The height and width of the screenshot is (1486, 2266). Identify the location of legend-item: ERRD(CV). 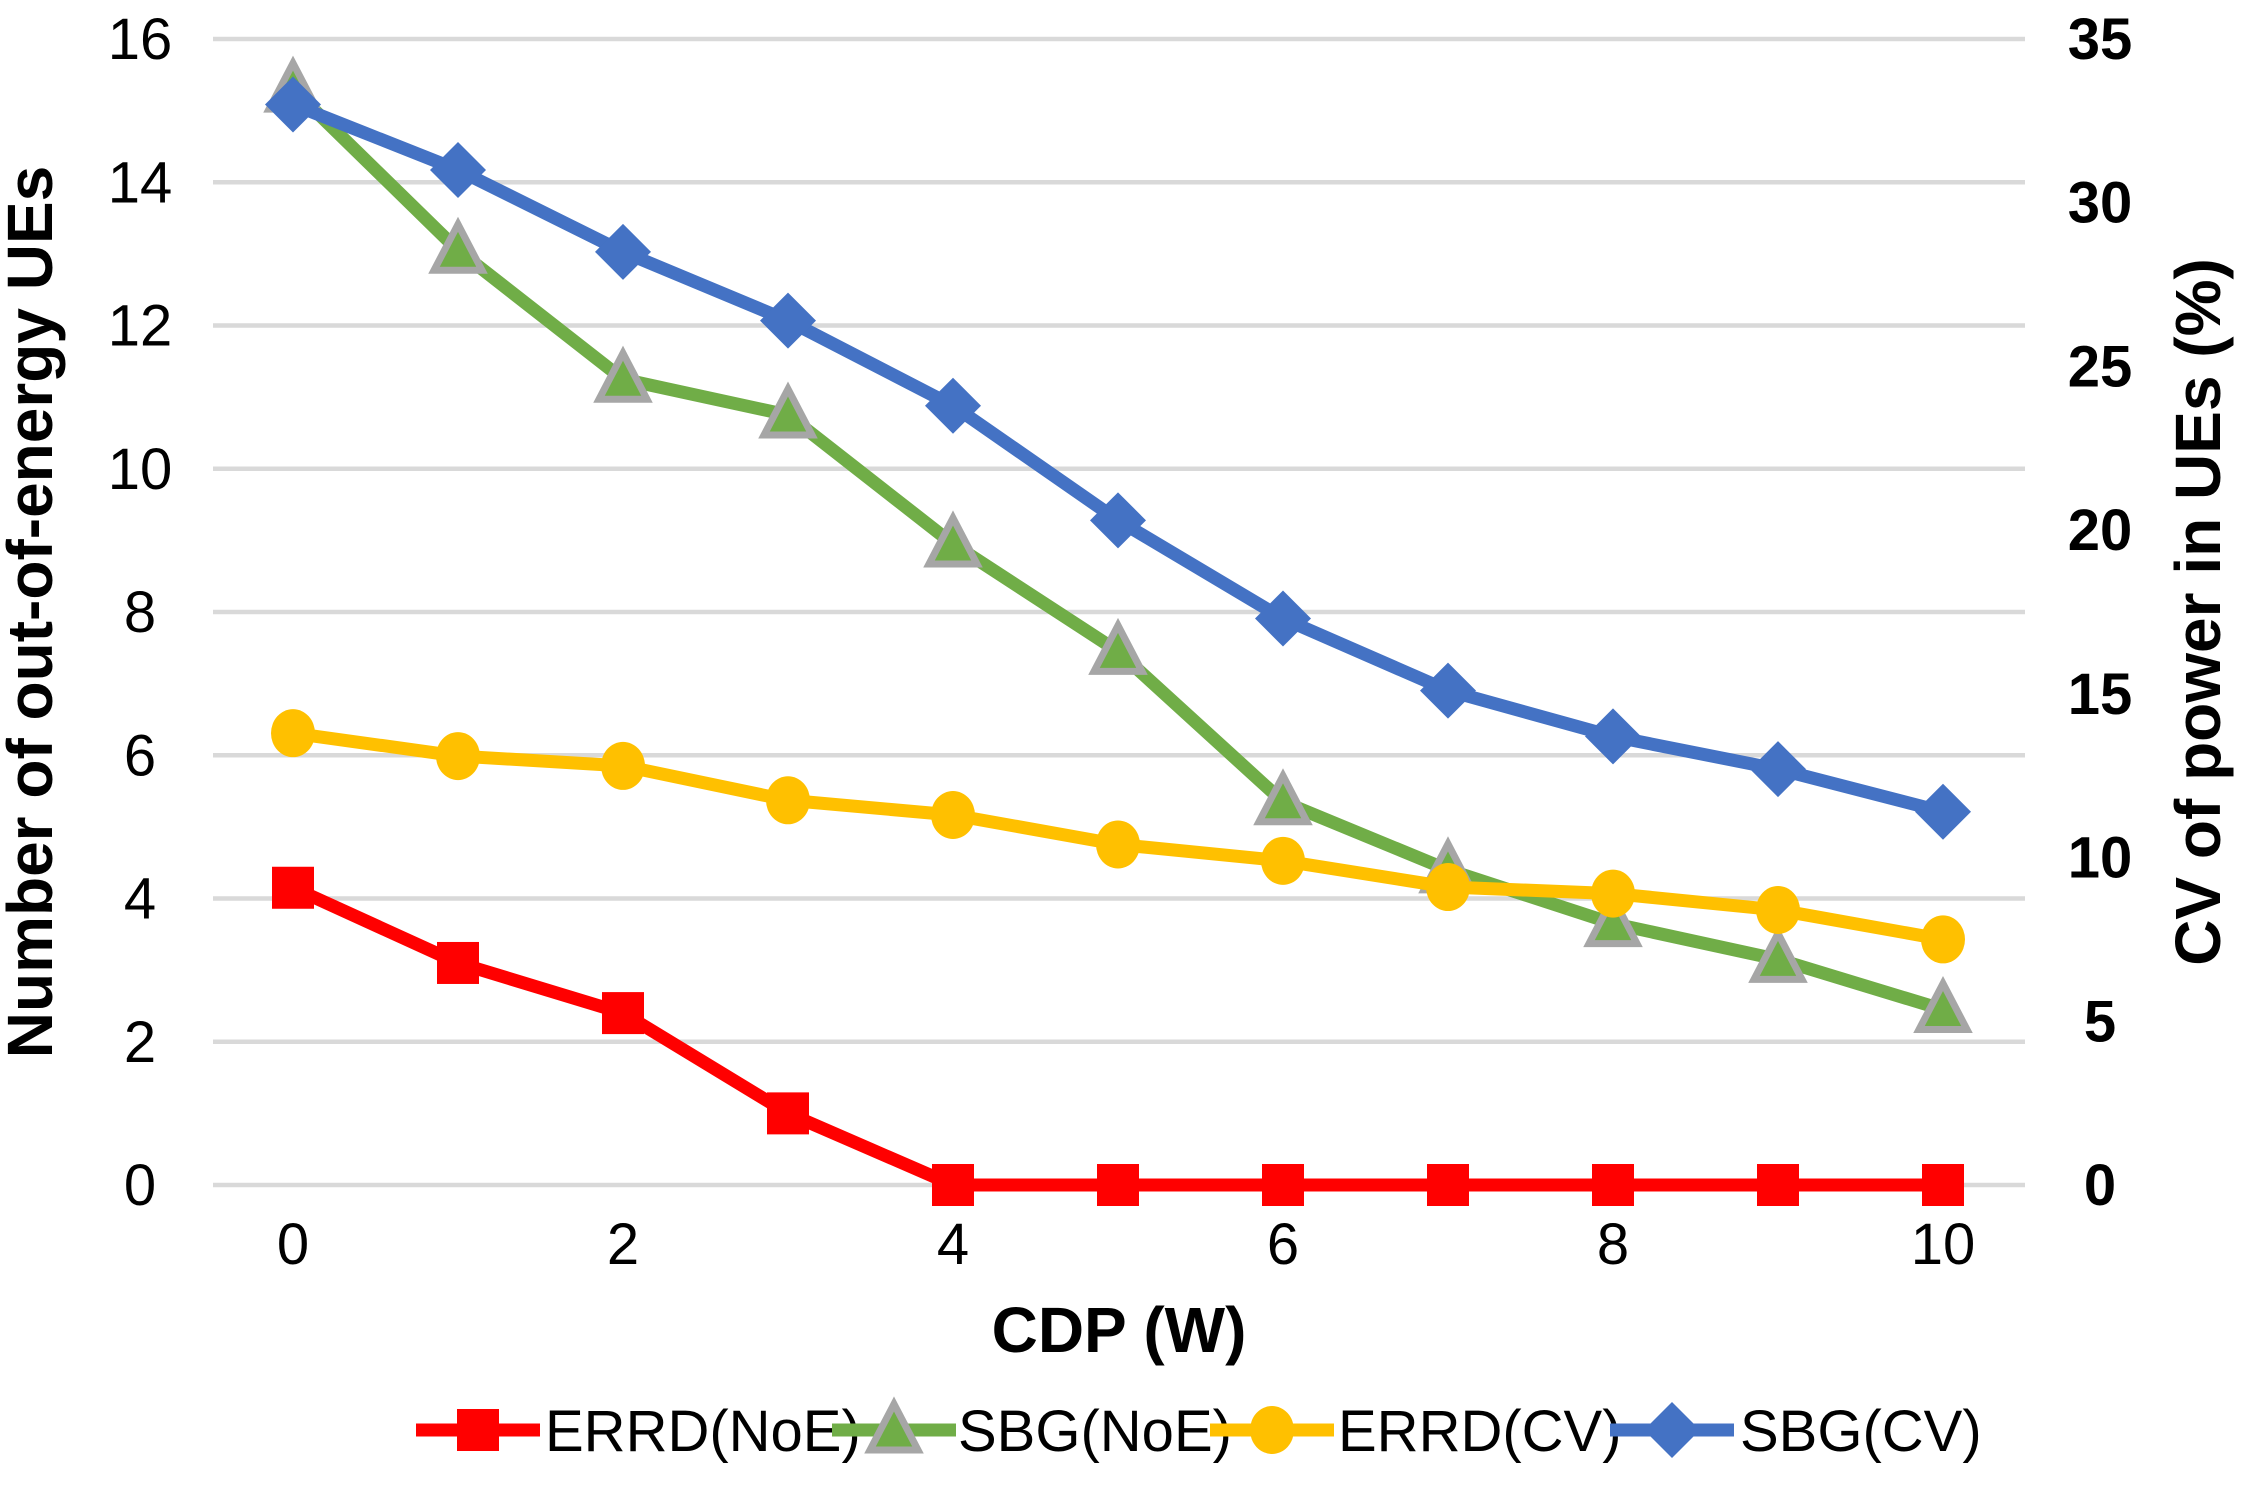
(1416, 1431).